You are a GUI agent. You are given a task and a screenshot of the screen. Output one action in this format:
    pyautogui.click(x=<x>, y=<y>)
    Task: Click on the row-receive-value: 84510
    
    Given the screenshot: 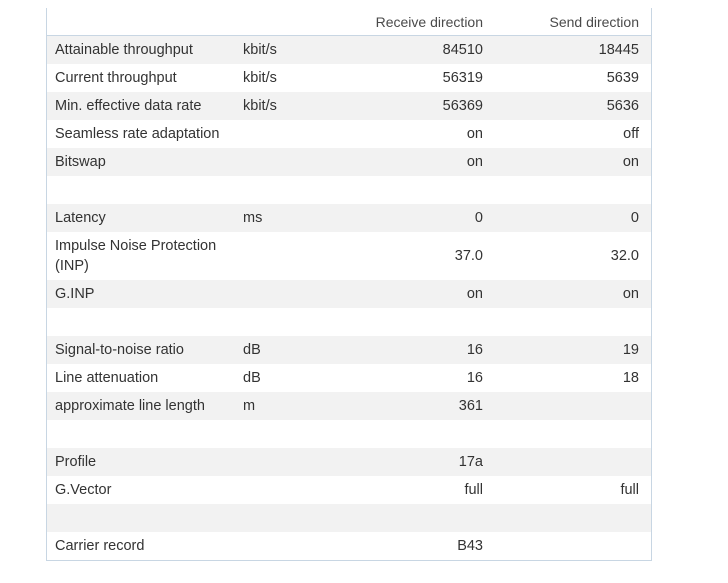 What is the action you would take?
    pyautogui.click(x=462, y=50)
    